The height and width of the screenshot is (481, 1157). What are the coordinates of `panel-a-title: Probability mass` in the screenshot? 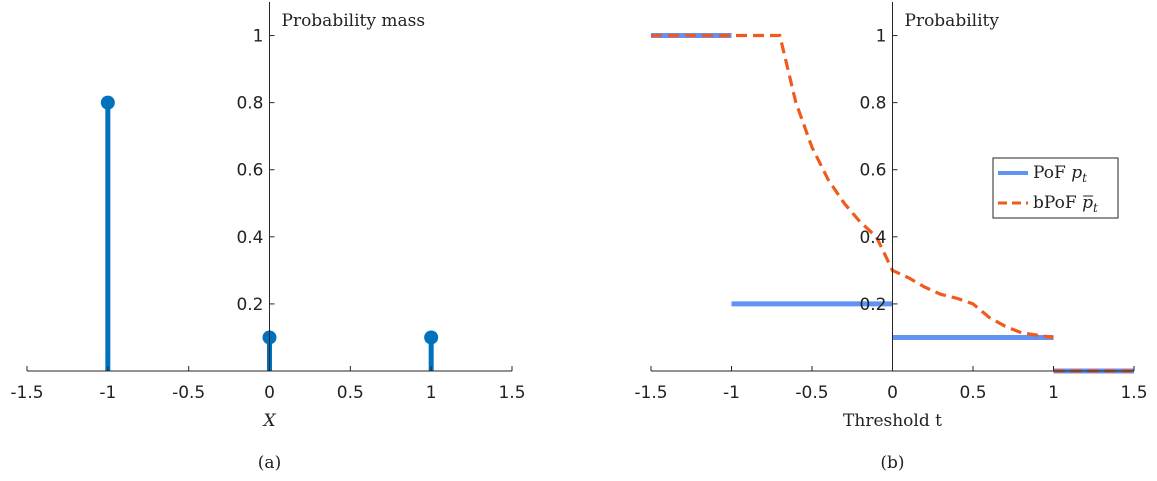 It's located at (354, 21).